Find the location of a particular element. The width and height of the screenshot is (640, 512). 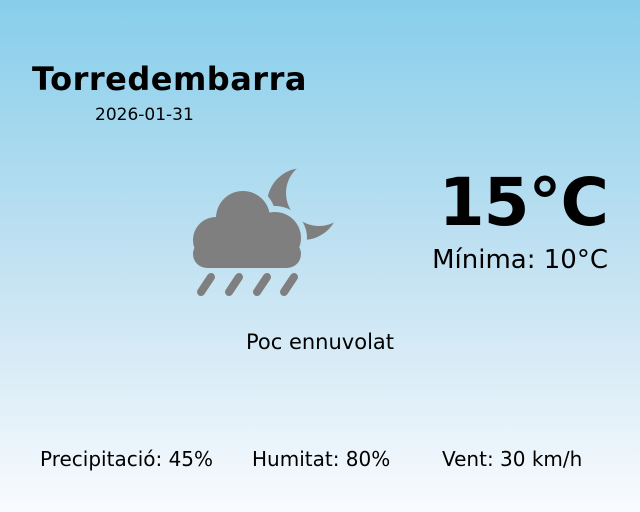

date-label: 2026-01-31 is located at coordinates (144, 115).